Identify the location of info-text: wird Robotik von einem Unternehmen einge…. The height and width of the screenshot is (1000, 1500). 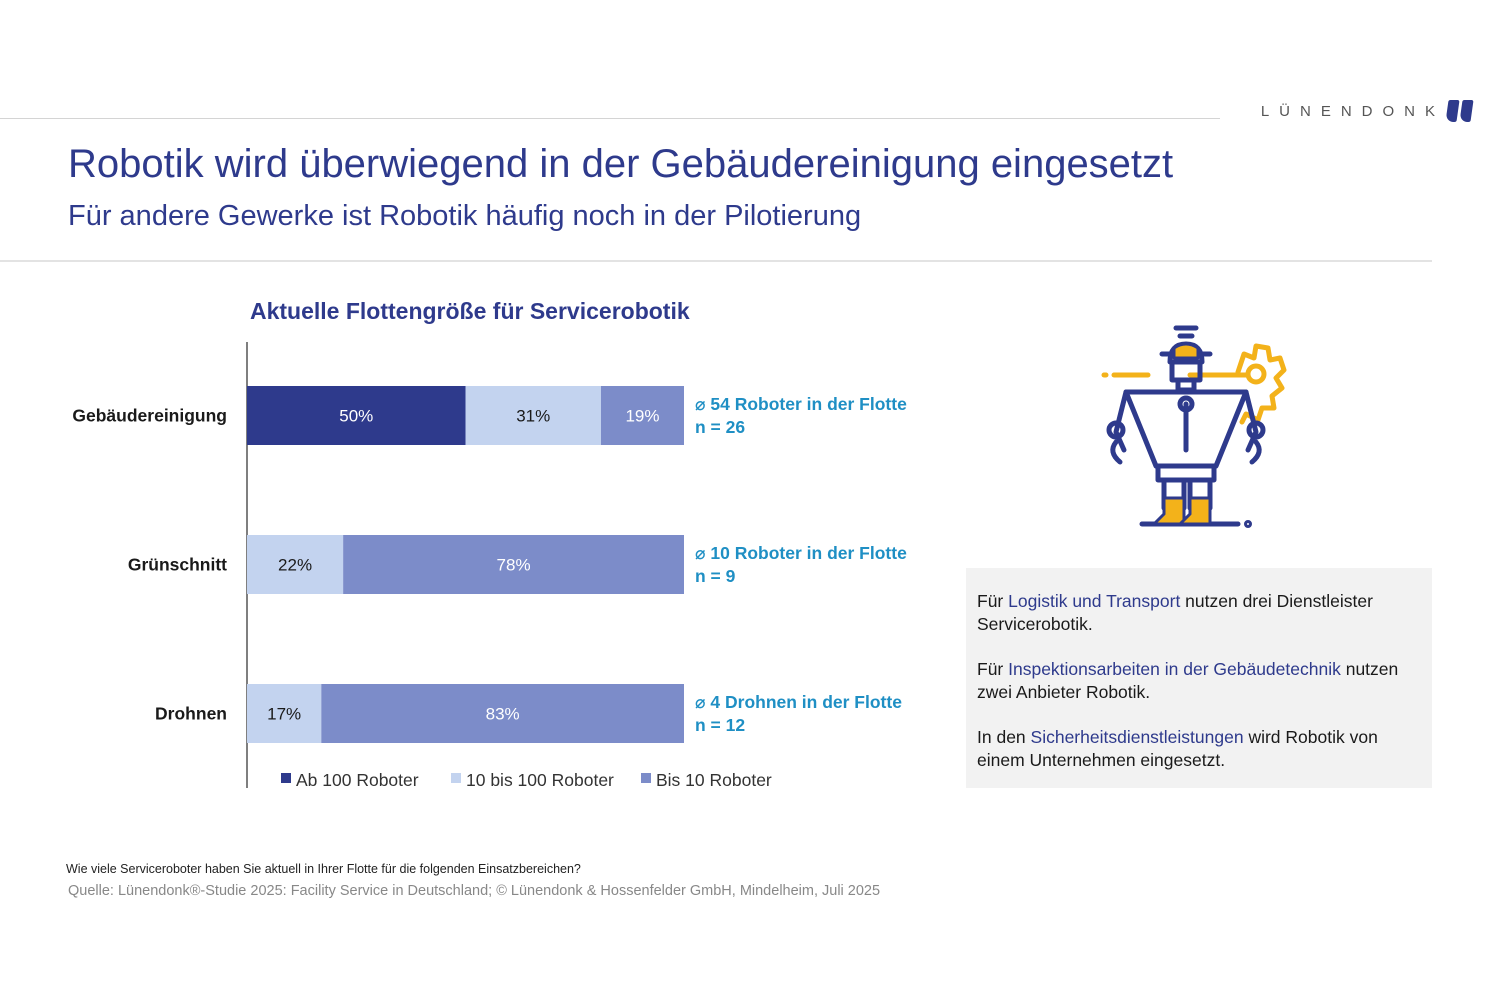
(1177, 748).